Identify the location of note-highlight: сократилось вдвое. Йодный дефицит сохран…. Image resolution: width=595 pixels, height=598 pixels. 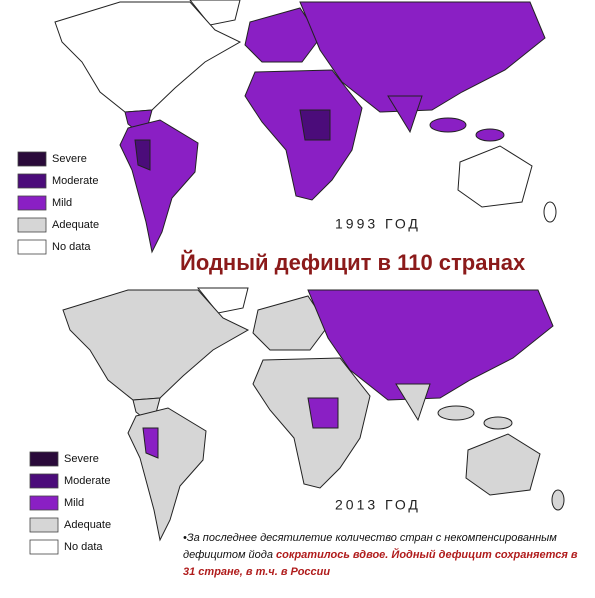
(380, 563).